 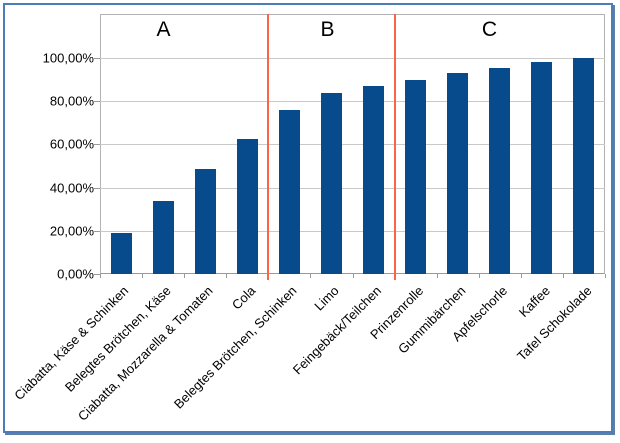 I want to click on y-axis-tick-label: 20,00%, so click(x=71, y=231).